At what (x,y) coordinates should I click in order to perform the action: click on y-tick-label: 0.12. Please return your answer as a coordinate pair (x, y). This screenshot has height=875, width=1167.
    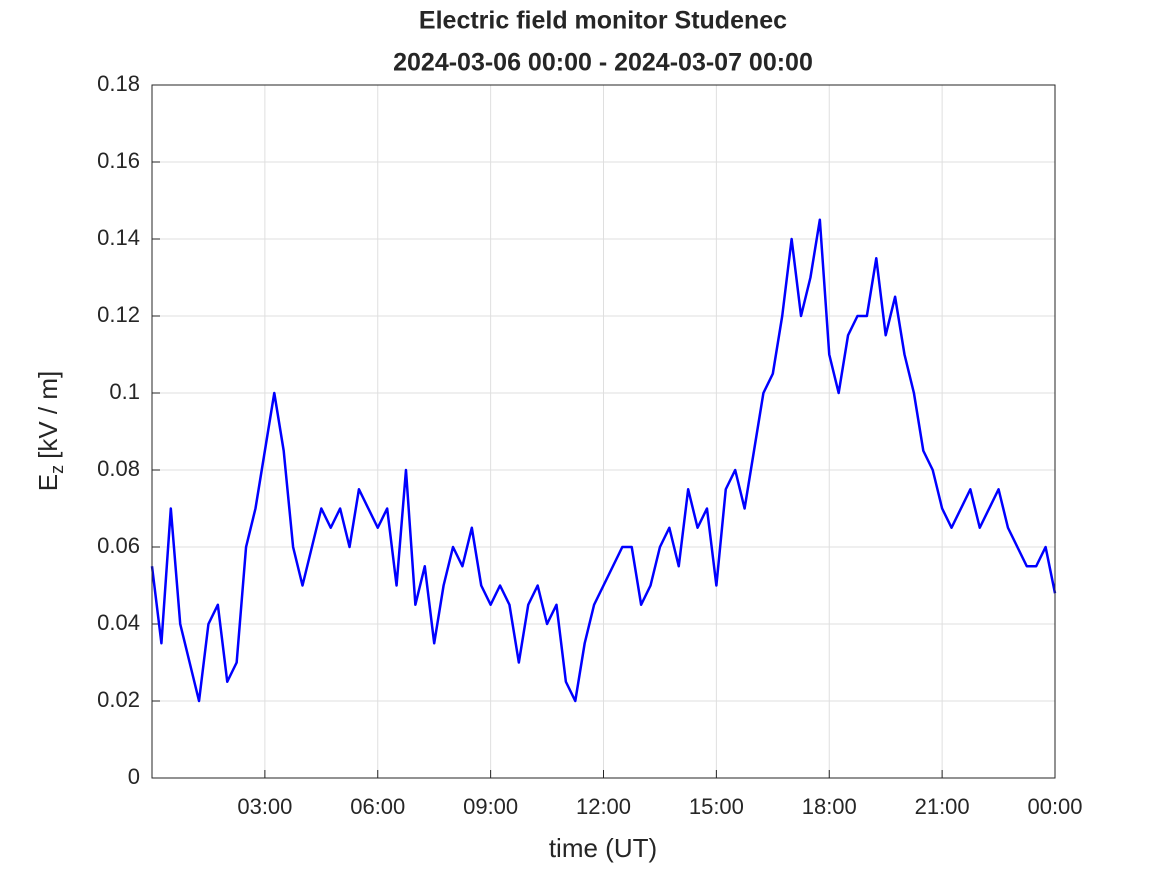
    Looking at the image, I should click on (118, 314).